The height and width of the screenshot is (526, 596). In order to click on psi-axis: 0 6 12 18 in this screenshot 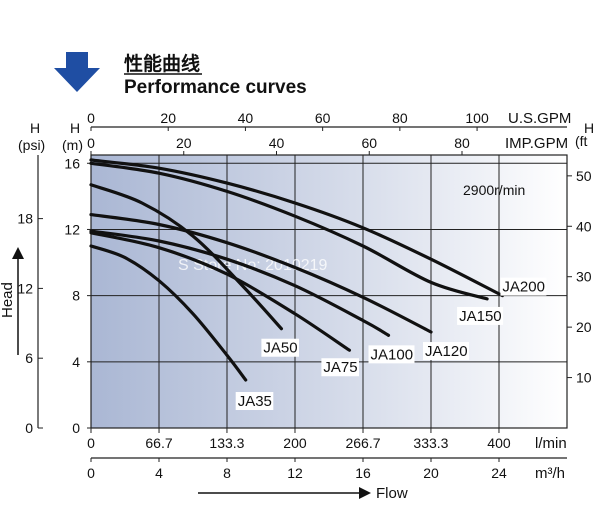, I will do `click(30, 323)`.